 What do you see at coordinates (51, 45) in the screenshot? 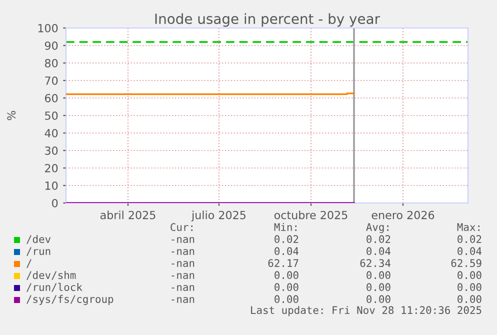
I see `y-tick-label: 90` at bounding box center [51, 45].